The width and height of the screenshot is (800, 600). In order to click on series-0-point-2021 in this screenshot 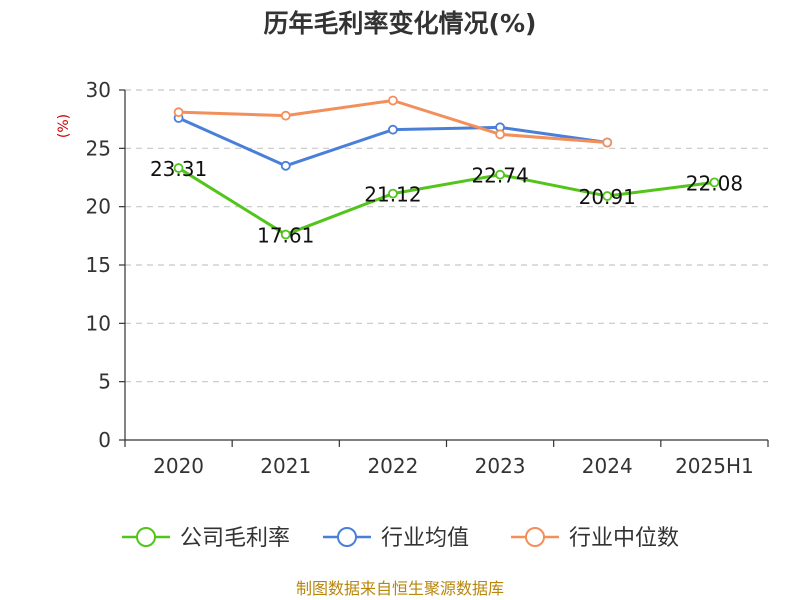, I will do `click(285, 234)`.